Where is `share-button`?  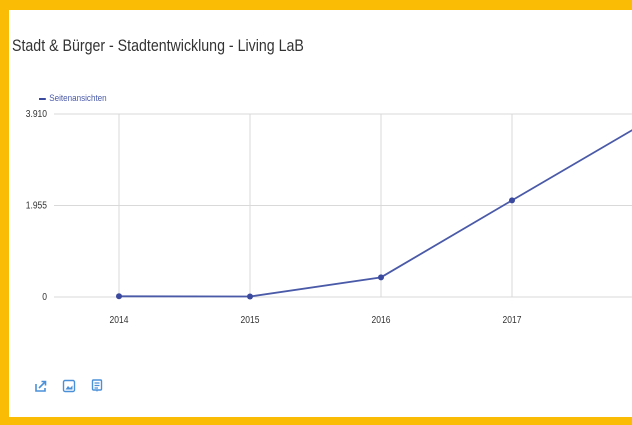 share-button is located at coordinates (41, 386).